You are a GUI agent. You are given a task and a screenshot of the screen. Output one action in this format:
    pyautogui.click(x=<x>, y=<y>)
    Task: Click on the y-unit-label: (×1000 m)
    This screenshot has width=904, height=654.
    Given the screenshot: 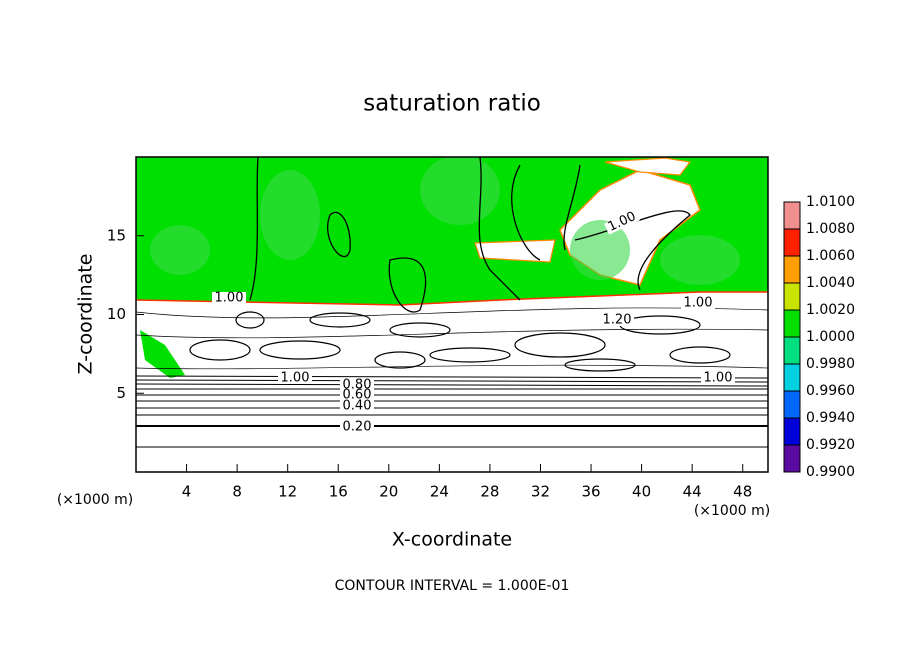 What is the action you would take?
    pyautogui.click(x=95, y=500)
    